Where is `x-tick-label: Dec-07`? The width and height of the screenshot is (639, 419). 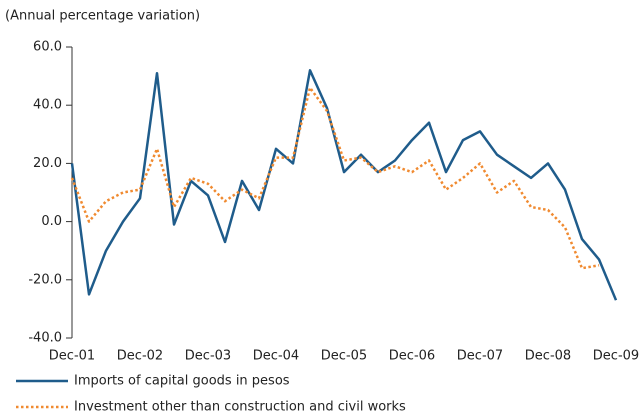 x-tick-label: Dec-07 is located at coordinates (480, 356).